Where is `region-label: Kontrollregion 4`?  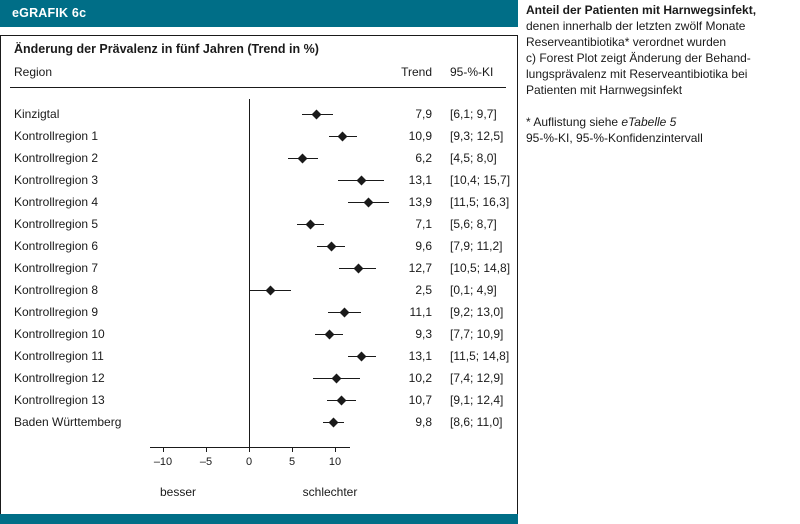 region-label: Kontrollregion 4 is located at coordinates (56, 202).